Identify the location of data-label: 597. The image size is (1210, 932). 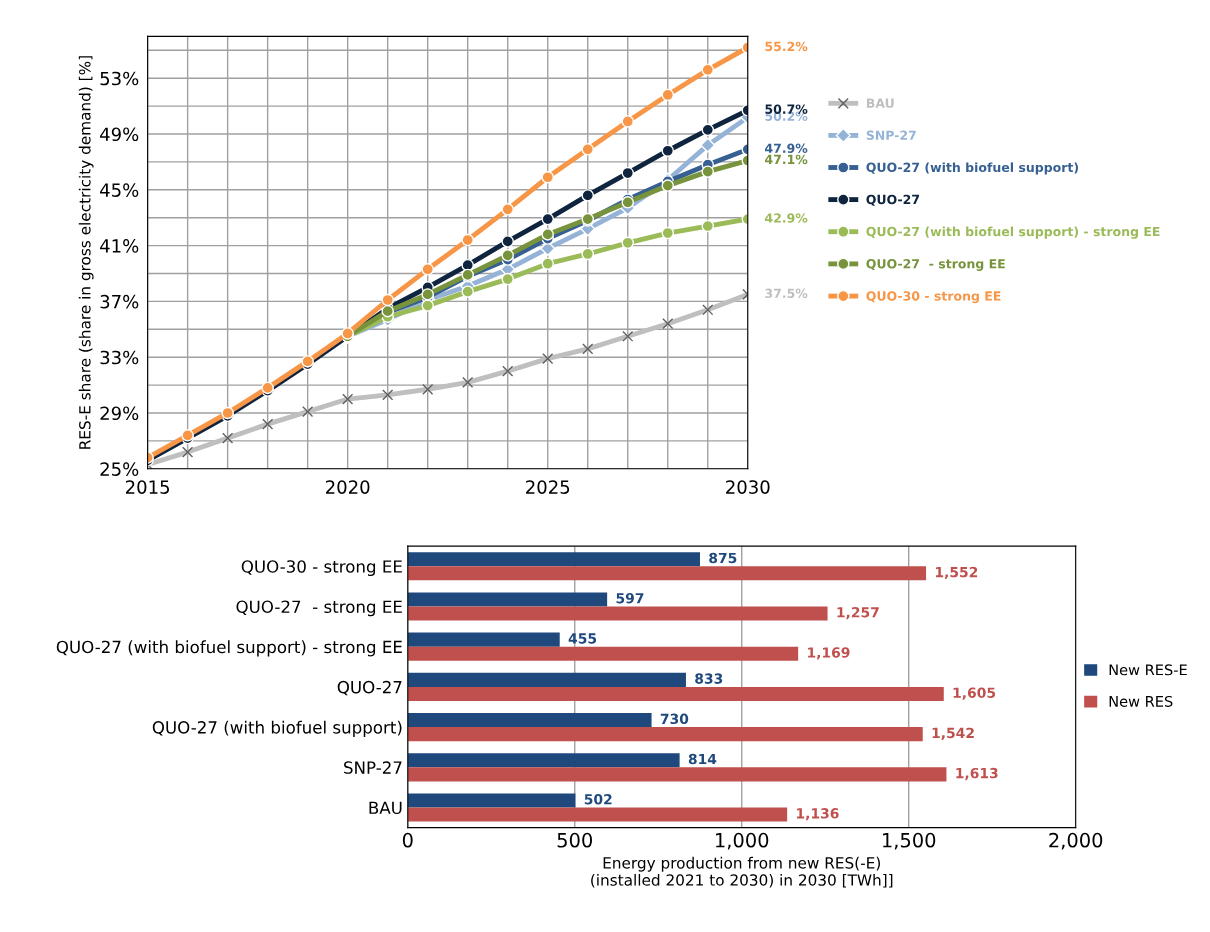
(630, 598).